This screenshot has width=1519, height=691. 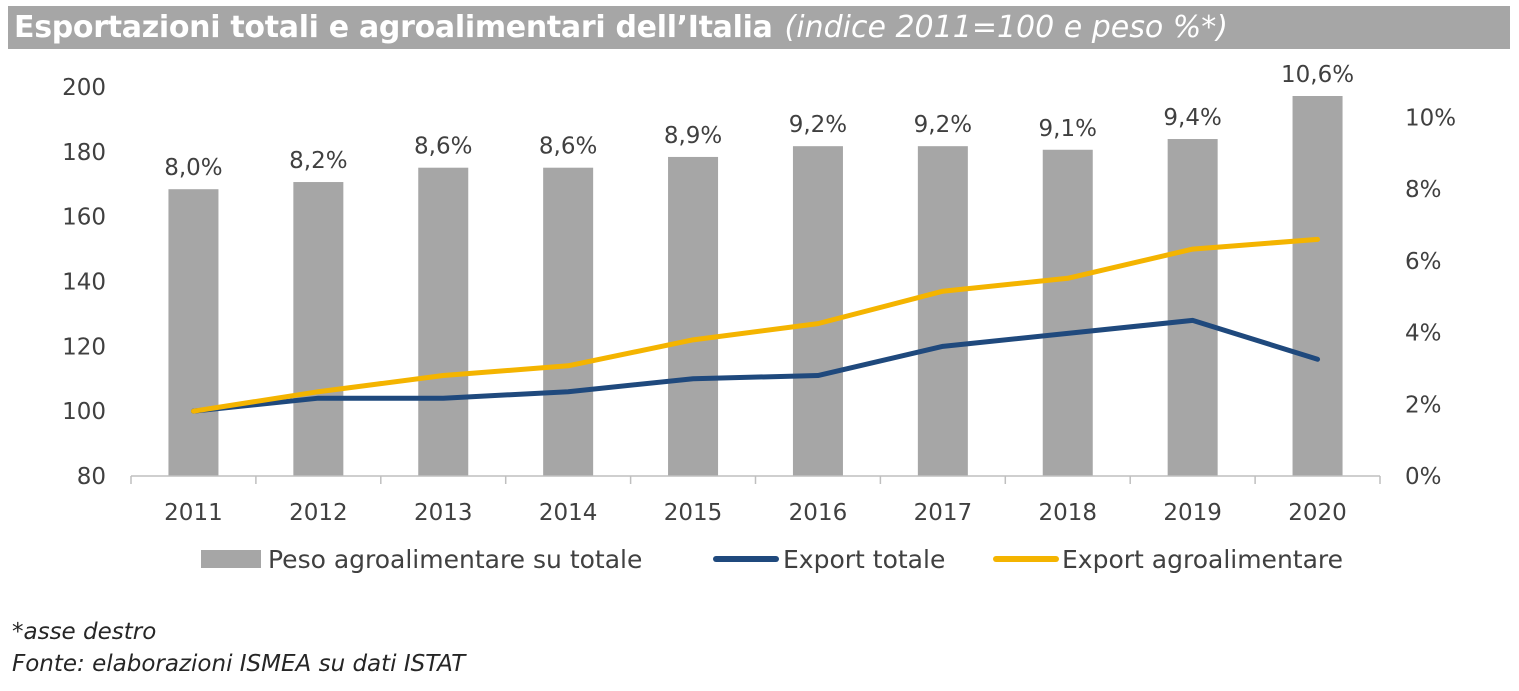 I want to click on bar-label-2020: 10,6%, so click(x=1317, y=75).